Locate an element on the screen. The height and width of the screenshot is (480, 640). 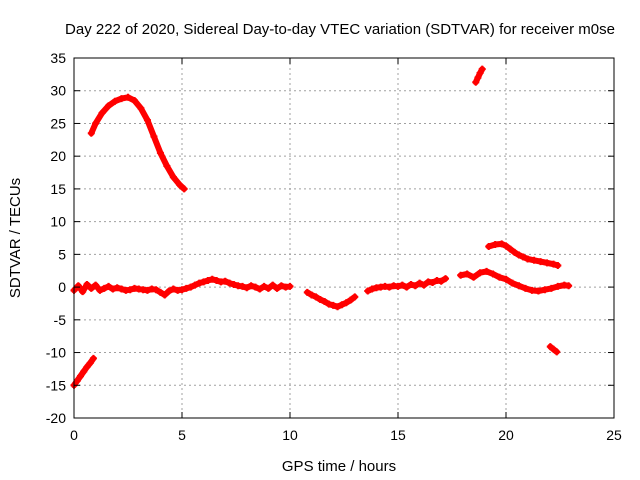
y-tick-label: 25 is located at coordinates (58, 123).